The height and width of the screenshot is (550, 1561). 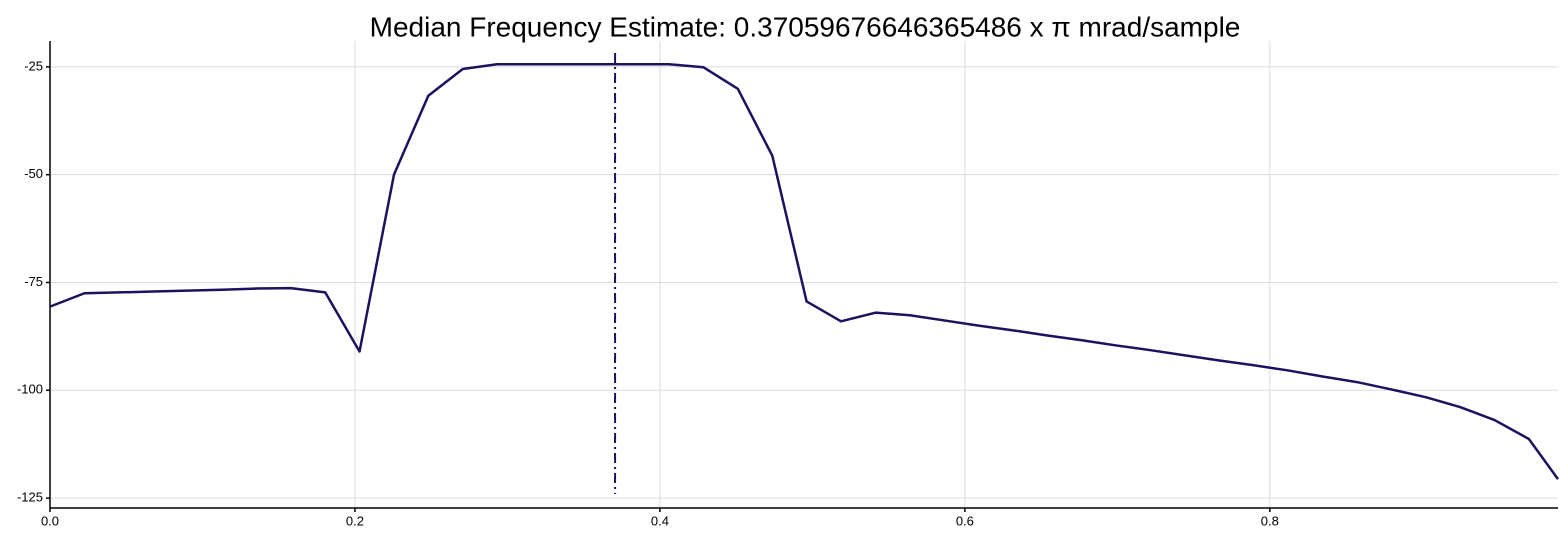 What do you see at coordinates (355, 520) in the screenshot?
I see `x-tick-label: 0.2` at bounding box center [355, 520].